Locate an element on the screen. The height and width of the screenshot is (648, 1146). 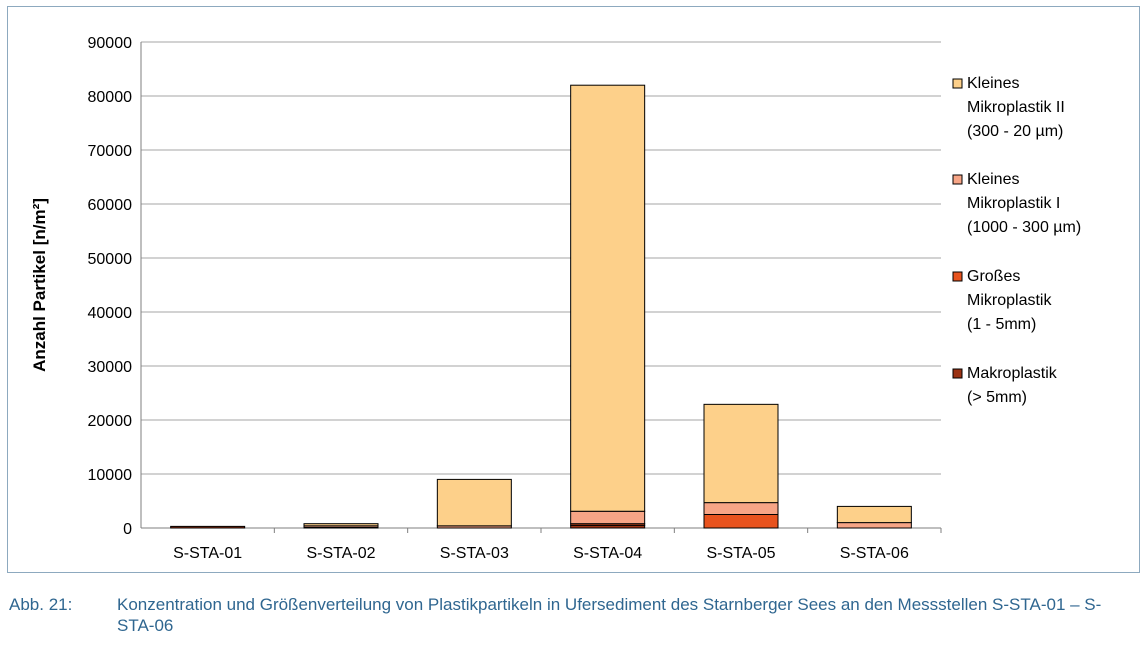
caption-number: Abb. 21: is located at coordinates (41, 604).